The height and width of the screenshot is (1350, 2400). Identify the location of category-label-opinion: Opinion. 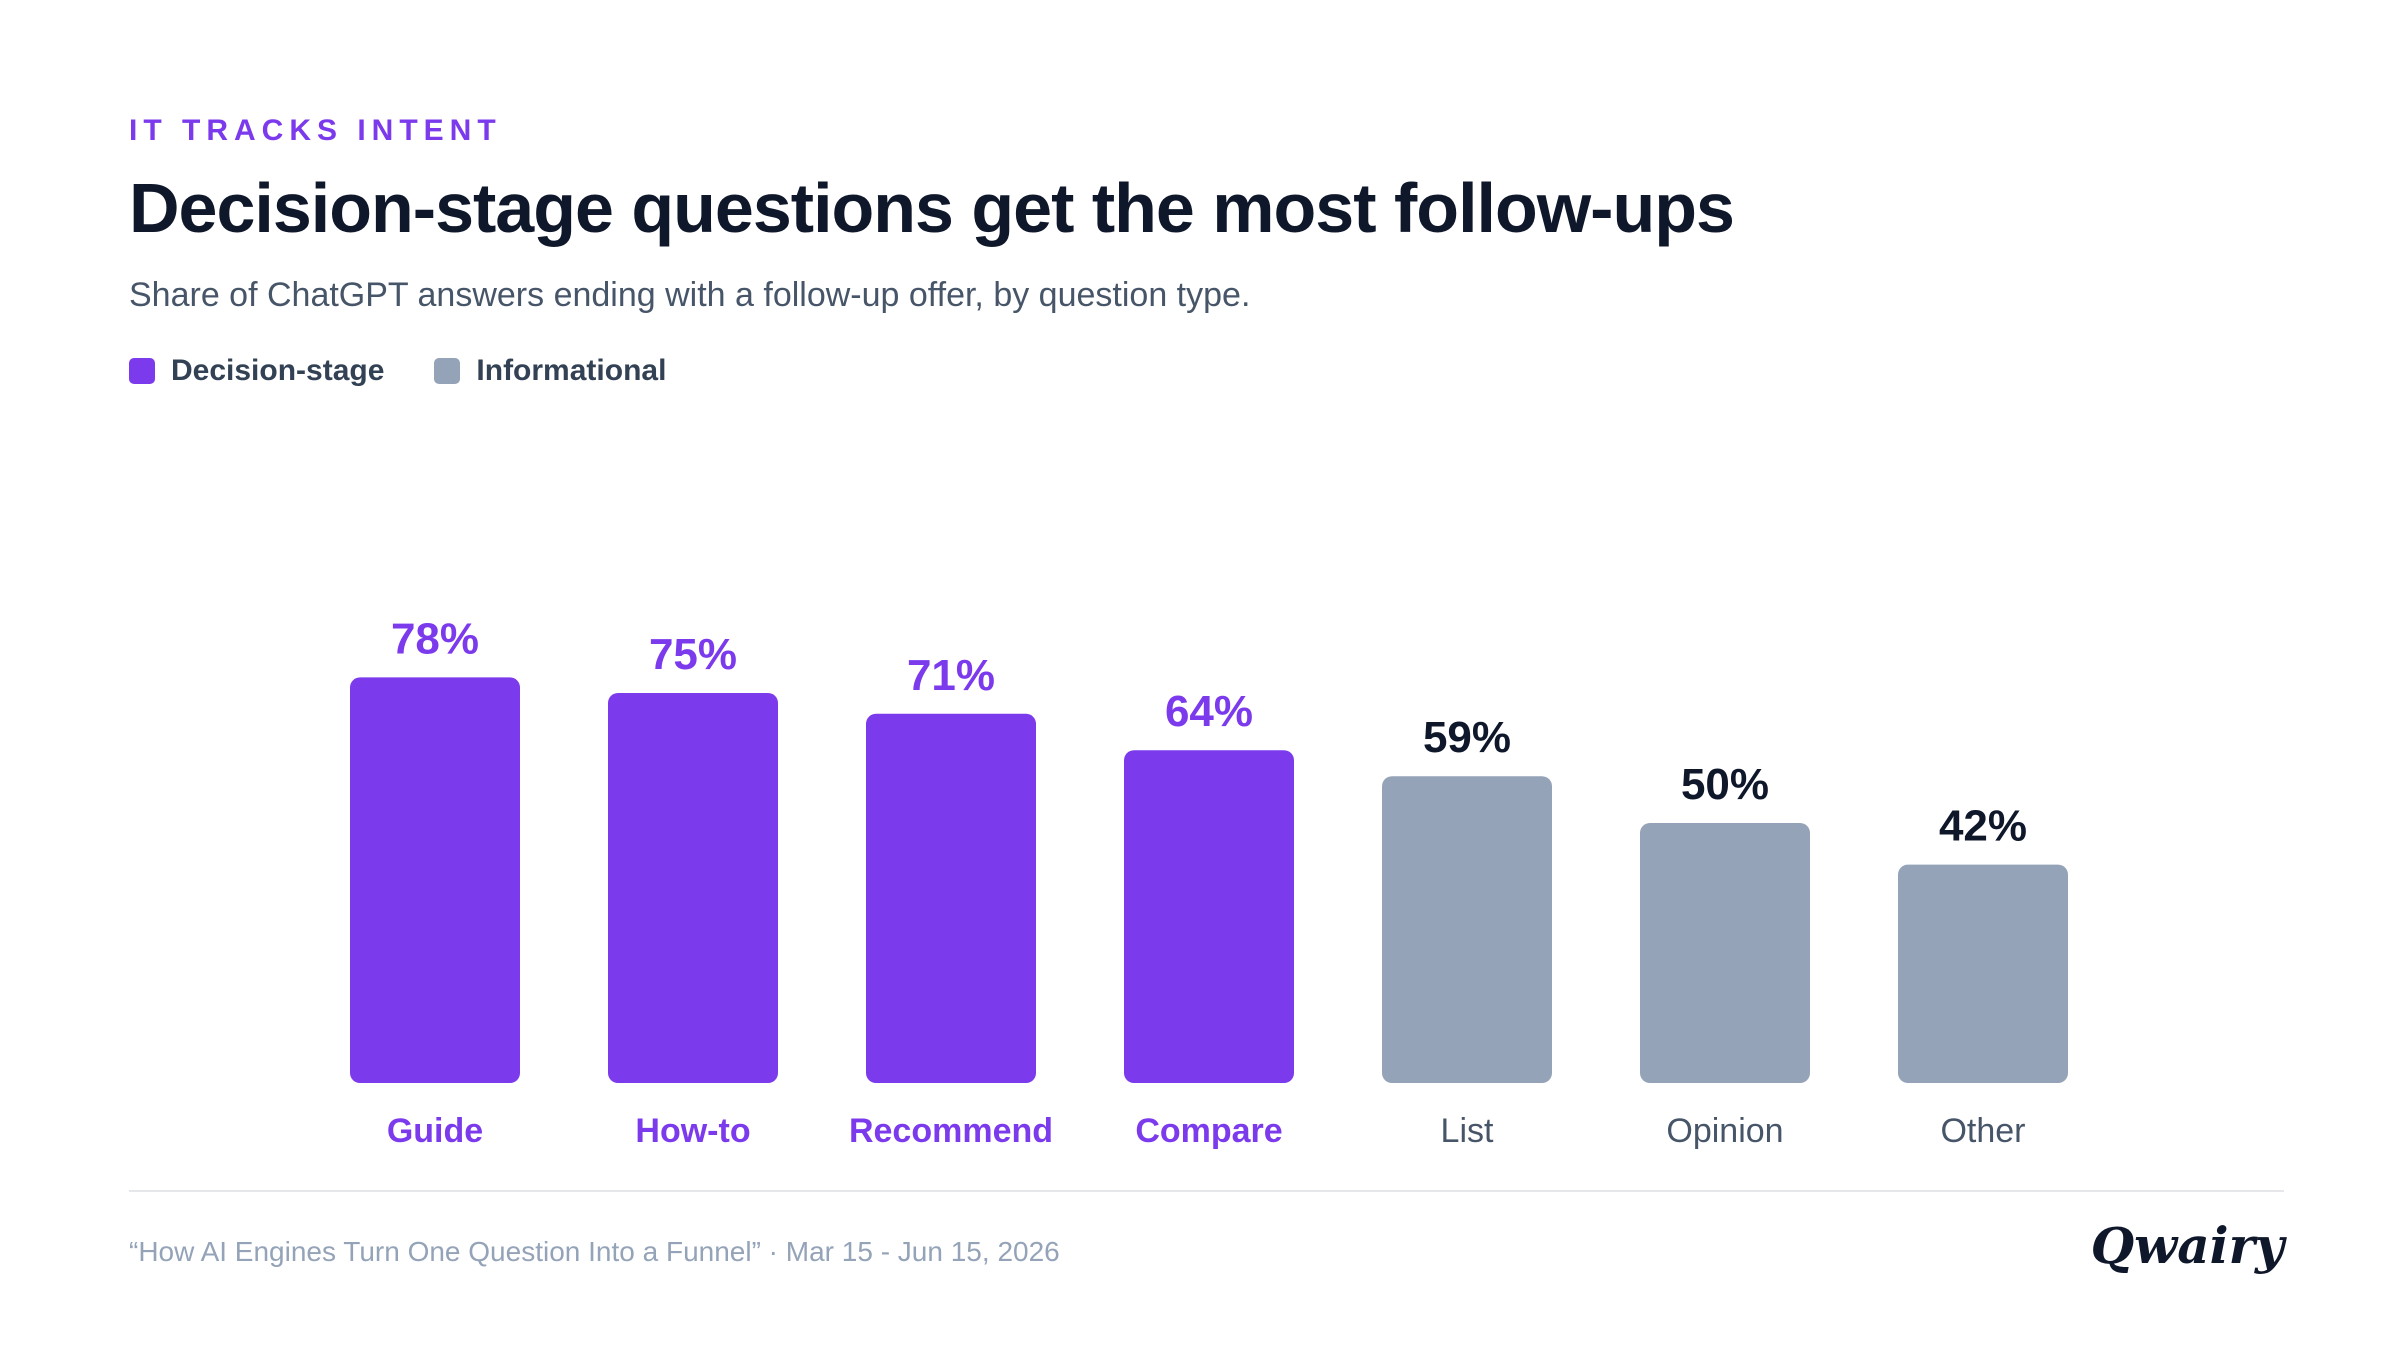
(1724, 1131).